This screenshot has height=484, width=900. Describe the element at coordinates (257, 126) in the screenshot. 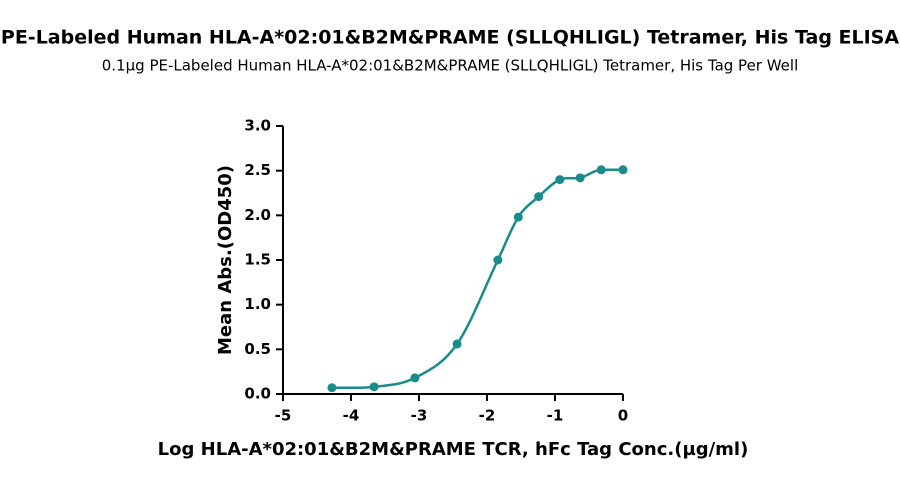

I see `y-tick-label: 3.0` at that location.